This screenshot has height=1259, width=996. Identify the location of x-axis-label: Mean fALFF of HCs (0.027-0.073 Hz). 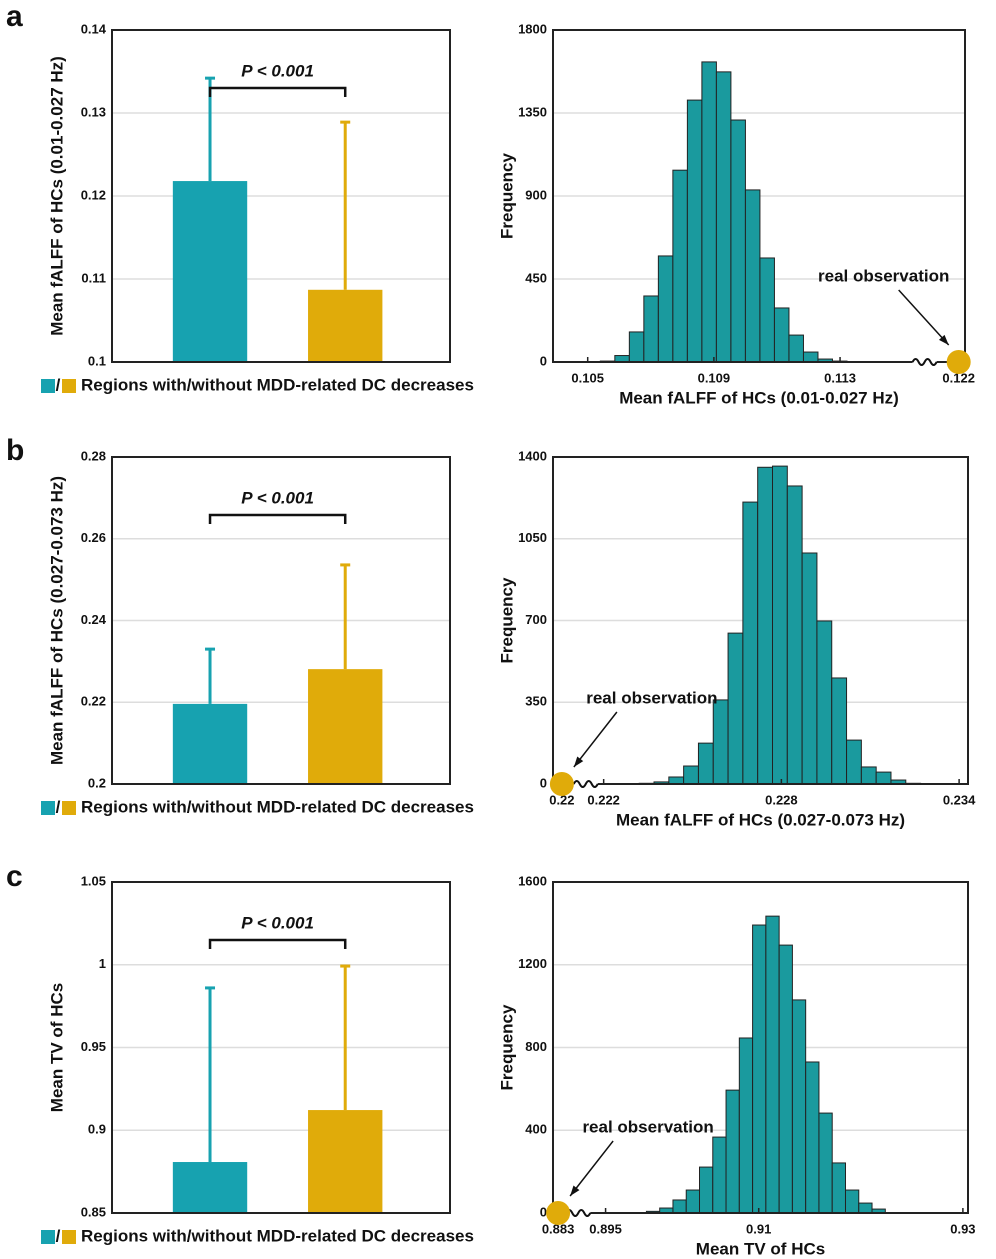
(760, 819).